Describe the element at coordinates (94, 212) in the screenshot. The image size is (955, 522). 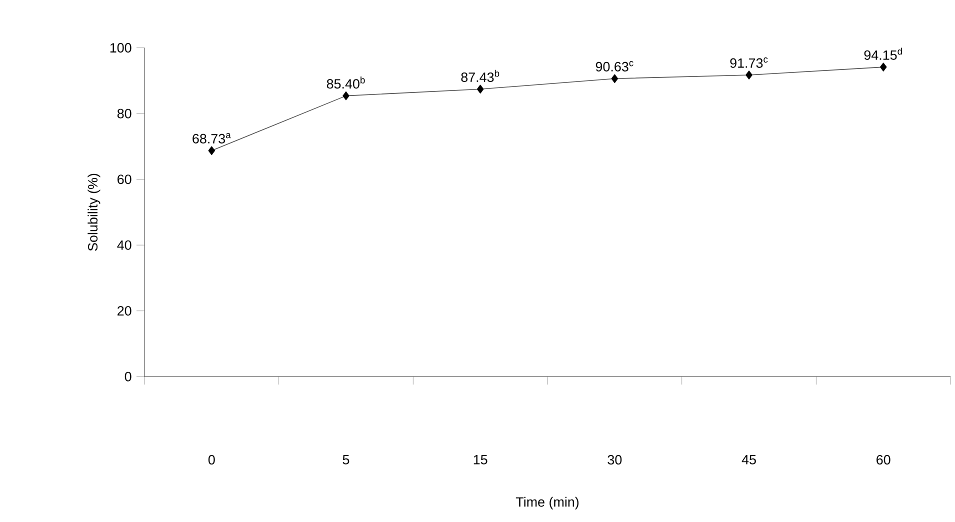
I see `y-axis-title: Solubility (%)` at that location.